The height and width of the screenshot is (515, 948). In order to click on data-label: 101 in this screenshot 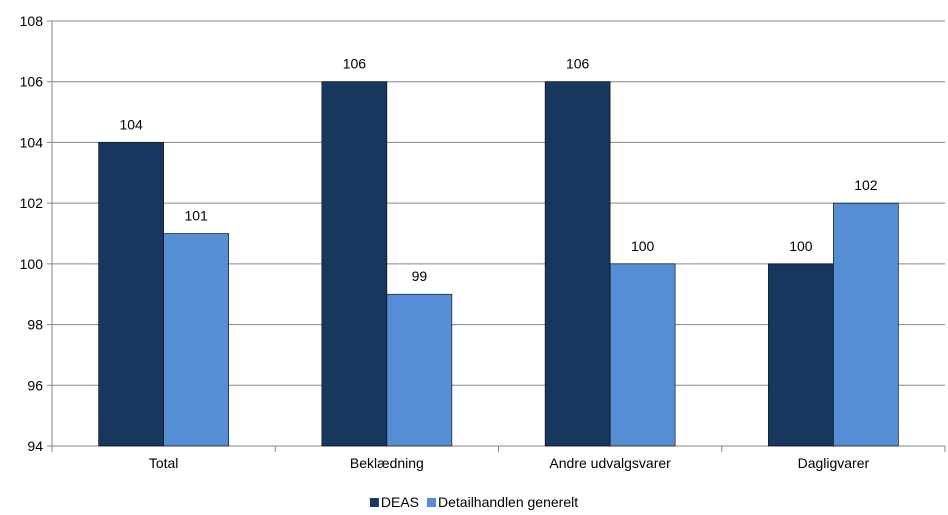, I will do `click(196, 216)`.